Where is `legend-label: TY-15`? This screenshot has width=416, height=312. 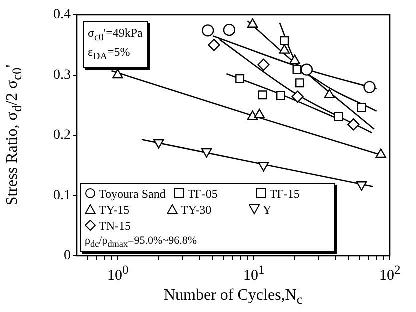 legend-label: TY-15 is located at coordinates (114, 210).